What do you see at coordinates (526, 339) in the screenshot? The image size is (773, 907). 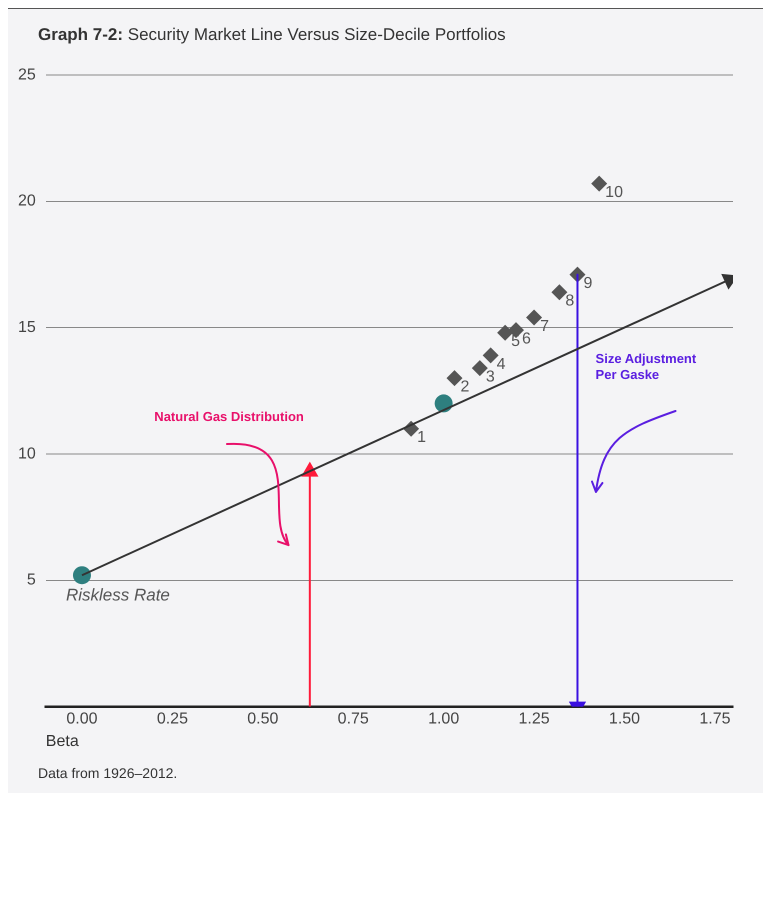 I see `annotation: 6` at bounding box center [526, 339].